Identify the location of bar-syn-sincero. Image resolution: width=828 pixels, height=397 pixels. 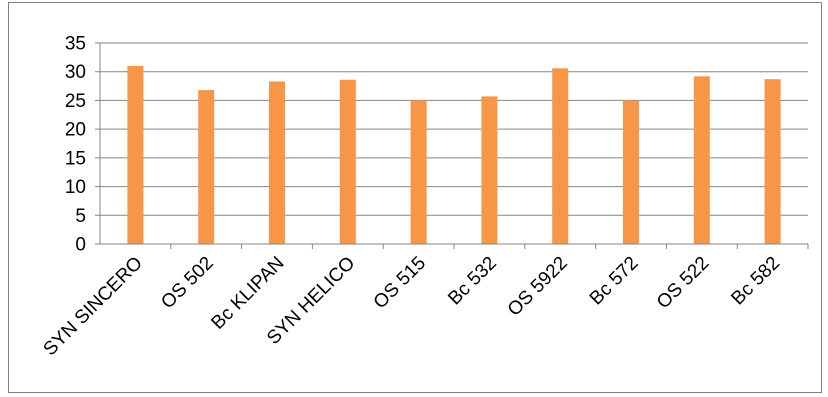
(135, 154).